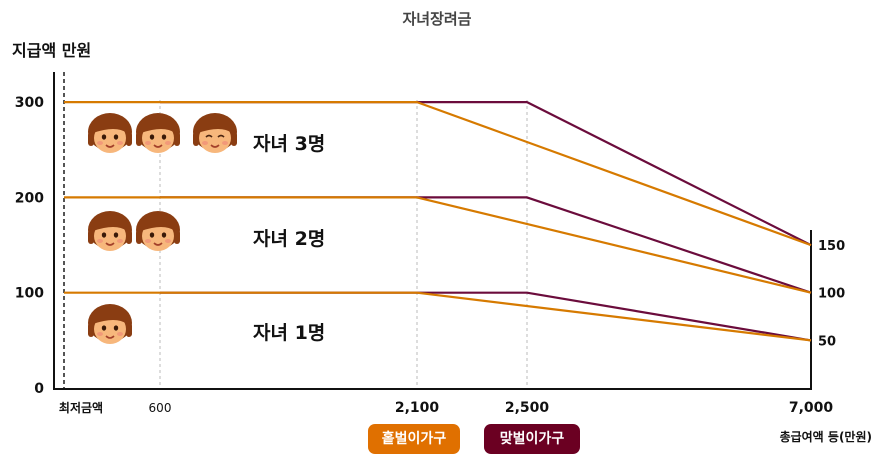 Image resolution: width=877 pixels, height=466 pixels. What do you see at coordinates (81, 407) in the screenshot?
I see `x-origin-label: 최저금액` at bounding box center [81, 407].